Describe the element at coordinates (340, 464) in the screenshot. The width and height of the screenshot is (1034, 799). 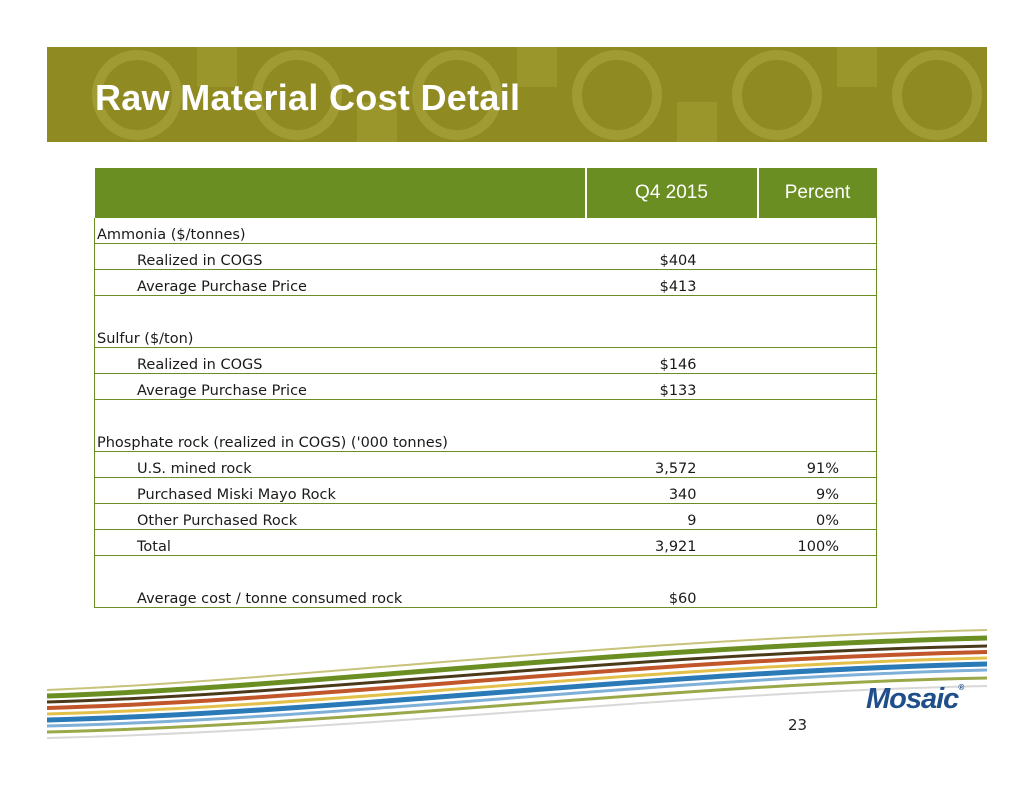
I see `row-label: U.S. mined rock` at that location.